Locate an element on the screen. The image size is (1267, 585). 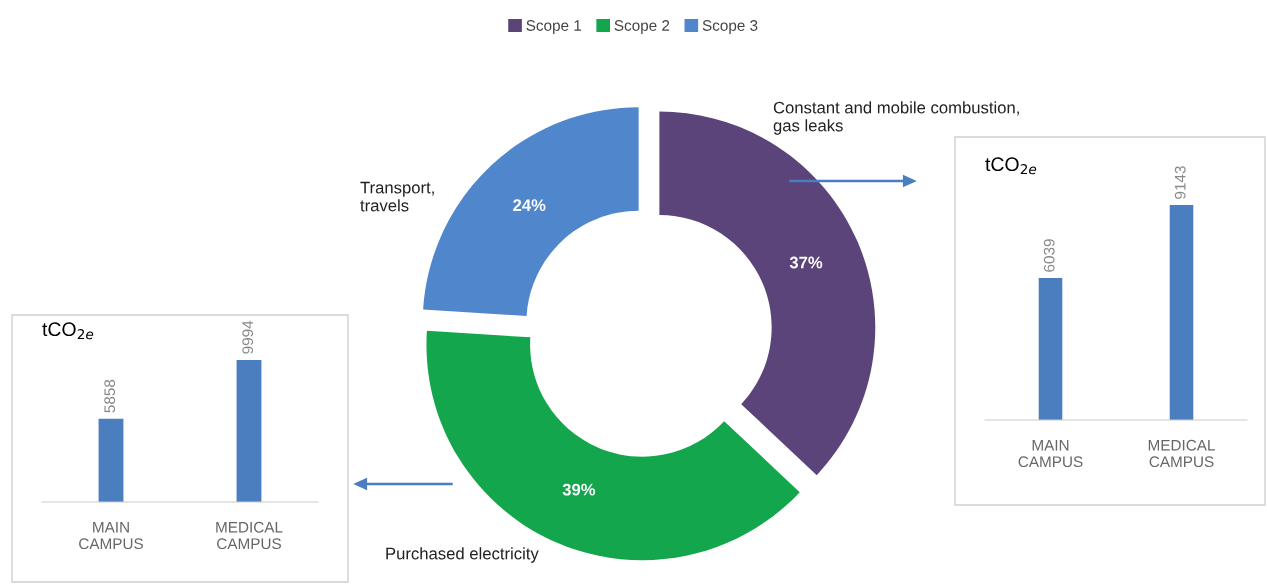
text: Purchased electricity is located at coordinates (462, 555).